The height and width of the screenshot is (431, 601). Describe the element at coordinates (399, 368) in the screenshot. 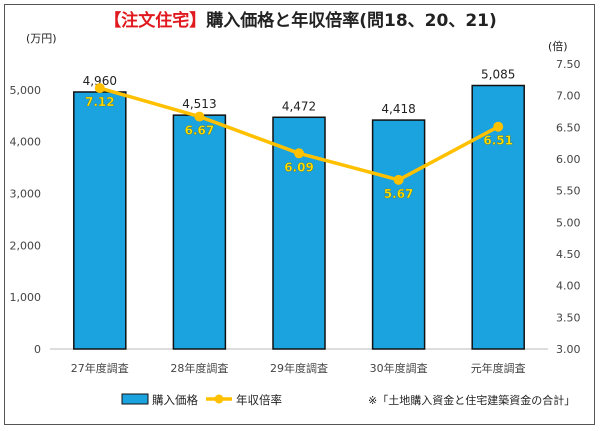

I see `category-label: 30年度調査` at that location.